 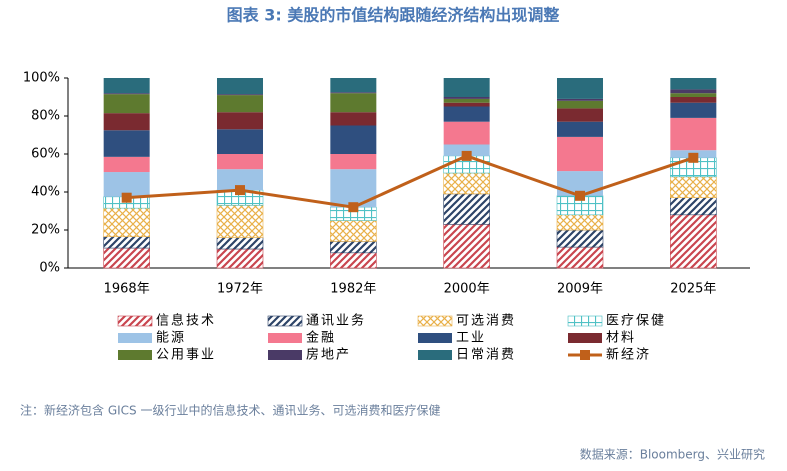 What do you see at coordinates (240, 289) in the screenshot?
I see `x-tick-label: 1972年` at bounding box center [240, 289].